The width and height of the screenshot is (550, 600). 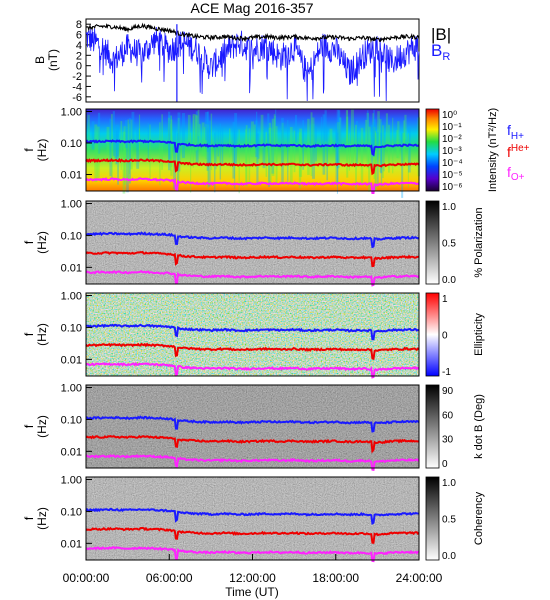 What do you see at coordinates (253, 569) in the screenshot?
I see `x-axis-ticks: 00:00:00 06:00:00 12:00:00 18:00:00 24:00:00` at bounding box center [253, 569].